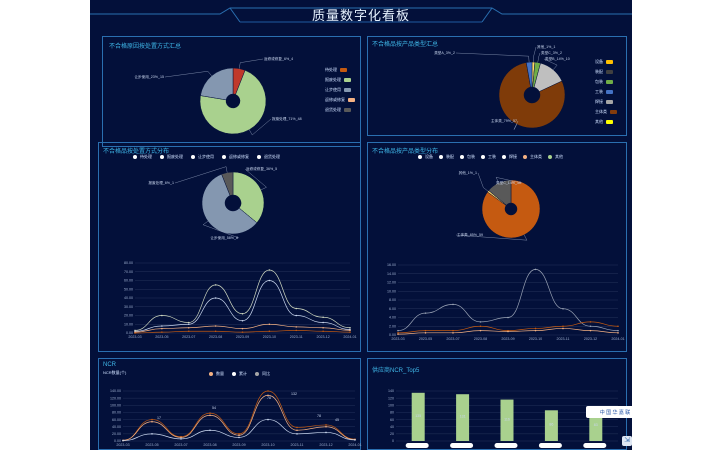  Describe the element at coordinates (262, 374) in the screenshot. I see `legend-item: 同比` at that location.